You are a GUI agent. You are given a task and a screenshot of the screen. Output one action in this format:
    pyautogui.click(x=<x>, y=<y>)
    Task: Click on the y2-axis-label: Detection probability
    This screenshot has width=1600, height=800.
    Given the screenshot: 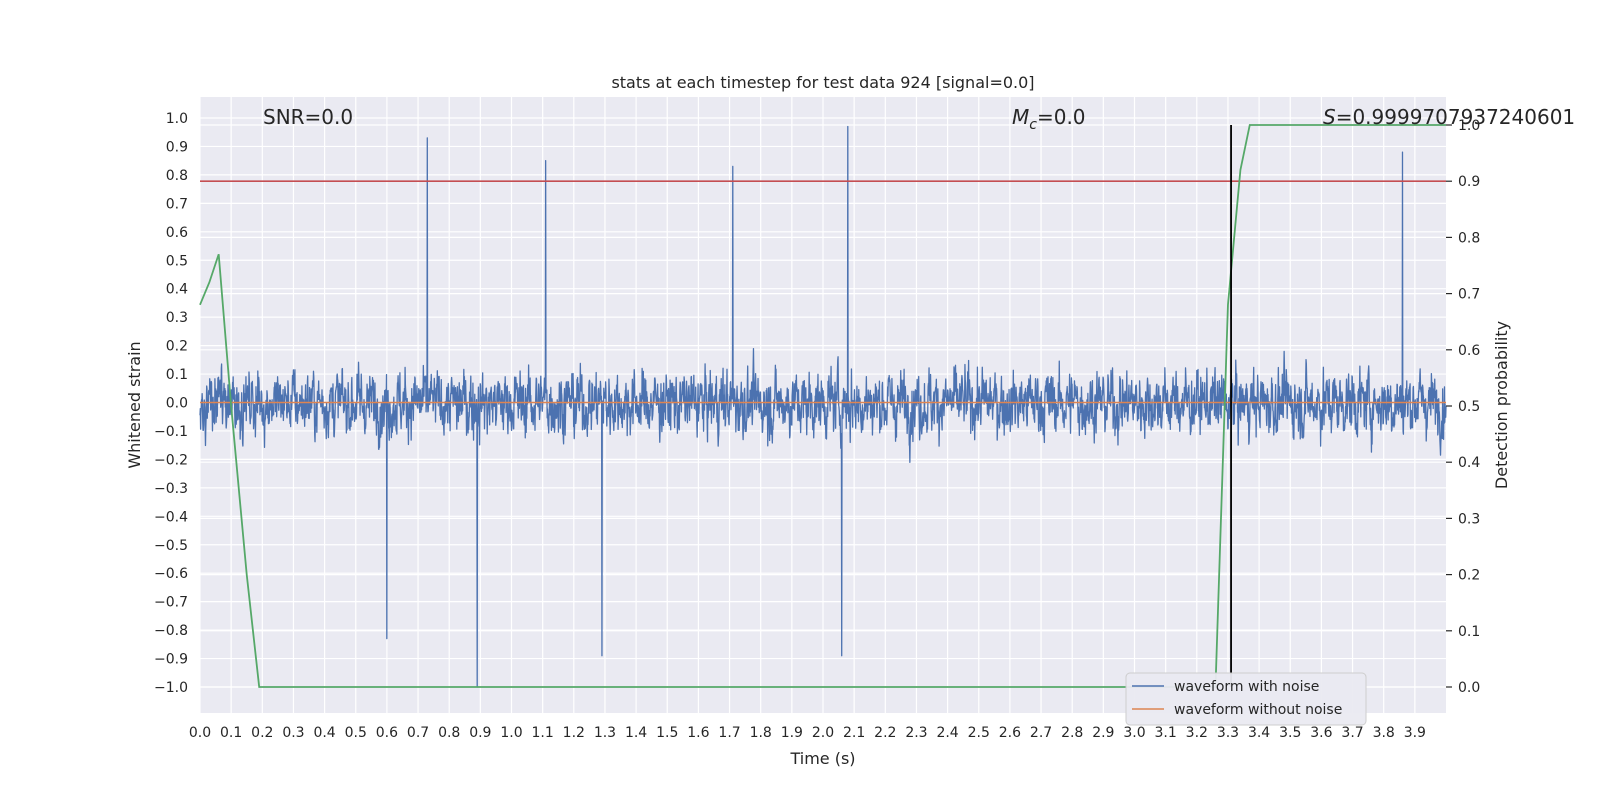 What is the action you would take?
    pyautogui.click(x=1501, y=405)
    